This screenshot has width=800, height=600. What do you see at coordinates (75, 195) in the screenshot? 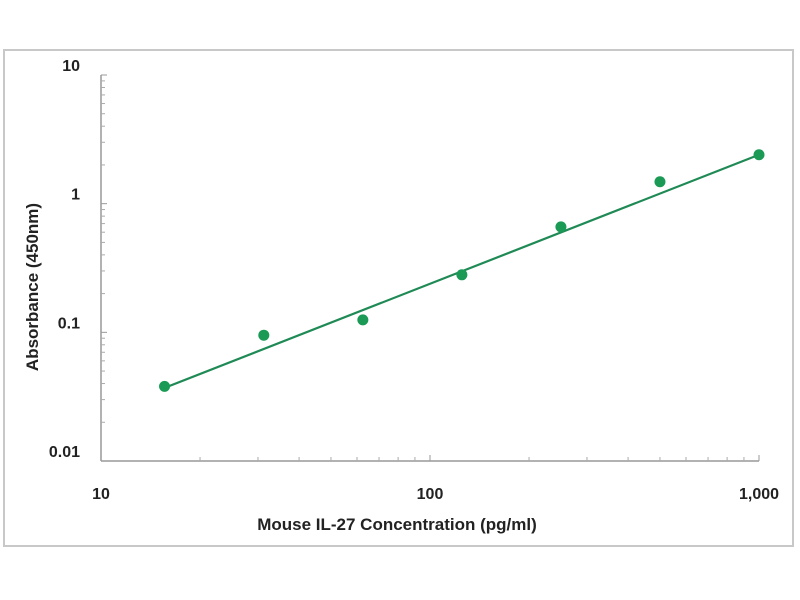
I see `y-tick-label: 1` at bounding box center [75, 195].